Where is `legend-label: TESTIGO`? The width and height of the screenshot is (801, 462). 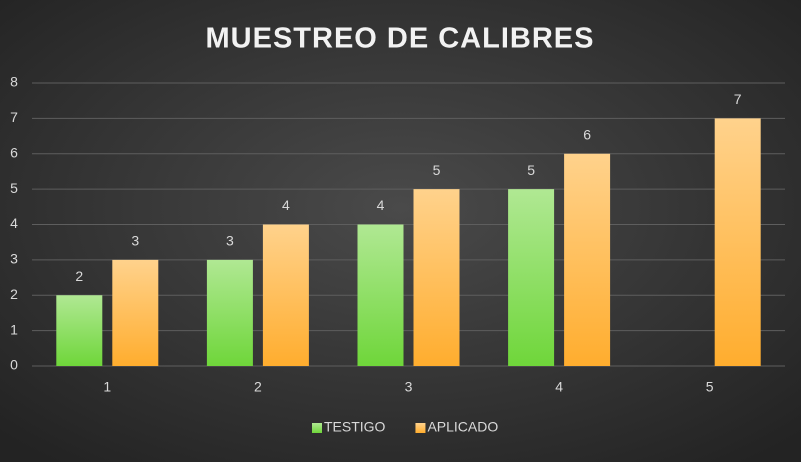 legend-label: TESTIGO is located at coordinates (355, 427).